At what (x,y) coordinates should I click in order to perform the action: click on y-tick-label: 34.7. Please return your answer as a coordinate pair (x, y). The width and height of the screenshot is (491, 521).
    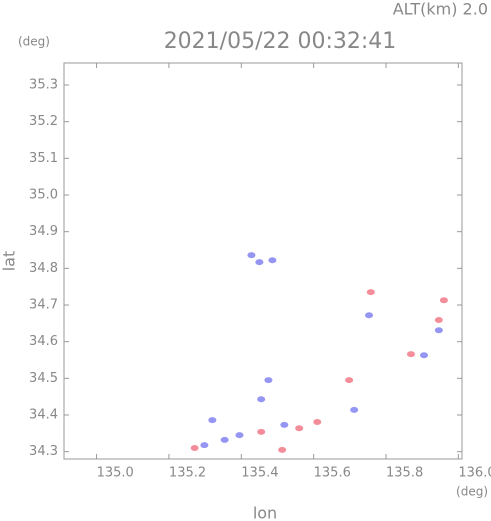
    Looking at the image, I should click on (43, 305).